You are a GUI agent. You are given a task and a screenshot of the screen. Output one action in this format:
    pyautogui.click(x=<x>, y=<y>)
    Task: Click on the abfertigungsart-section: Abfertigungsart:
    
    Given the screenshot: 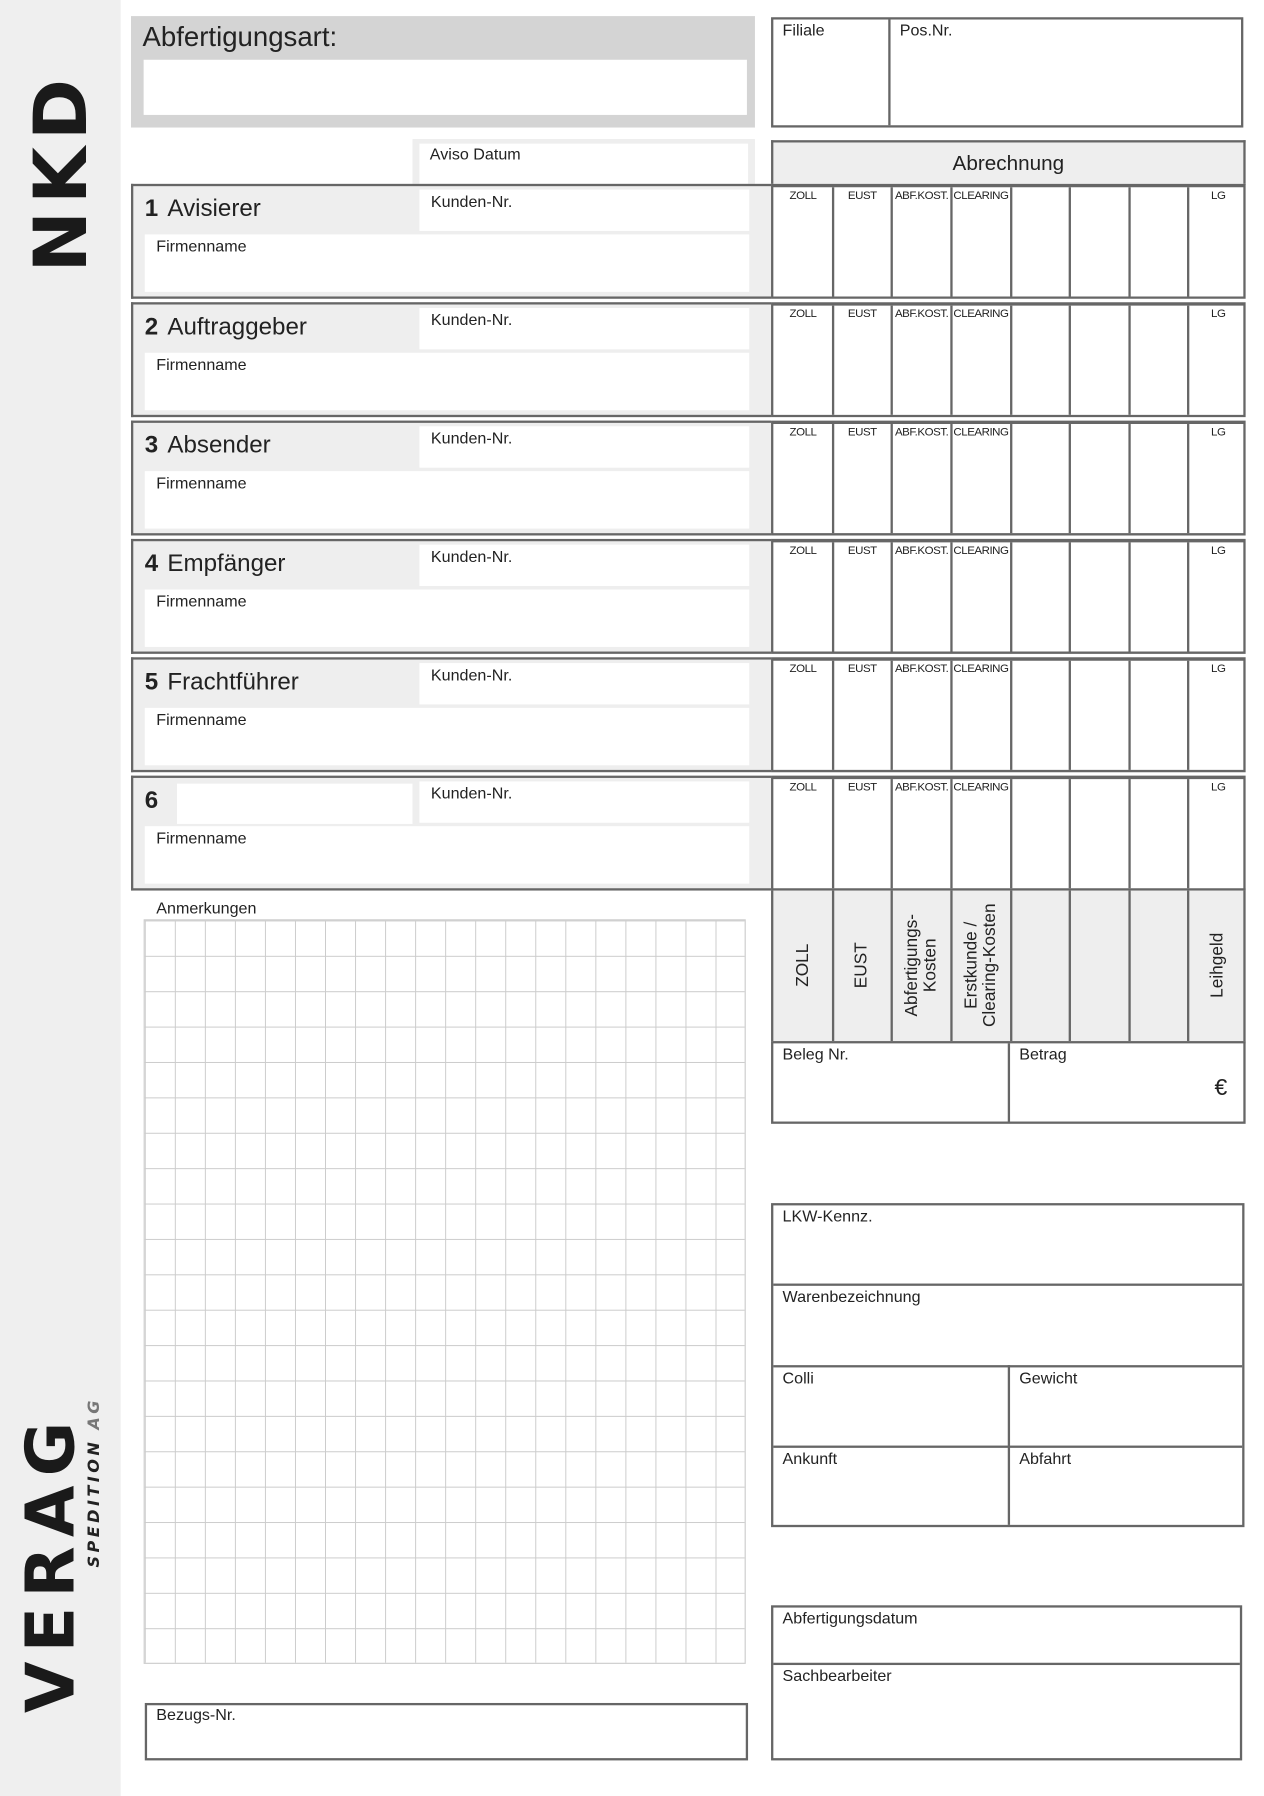 What is the action you would take?
    pyautogui.click(x=442, y=72)
    